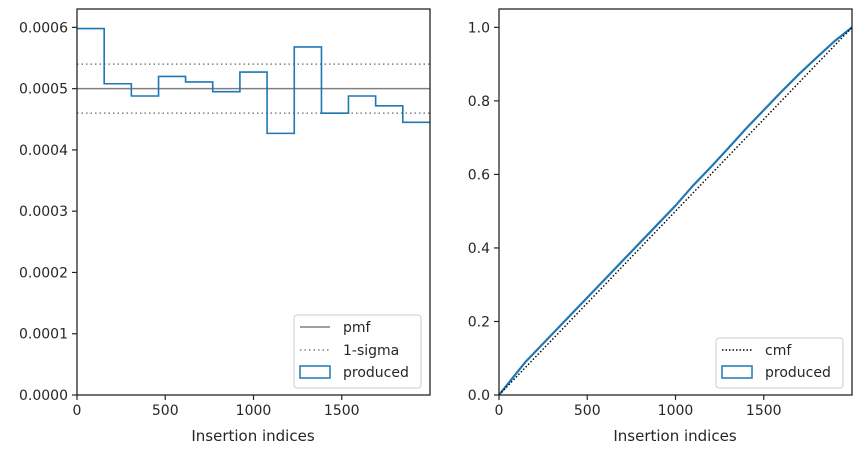  What do you see at coordinates (43, 335) in the screenshot?
I see `left-y-tick-label: 0.0001` at bounding box center [43, 335].